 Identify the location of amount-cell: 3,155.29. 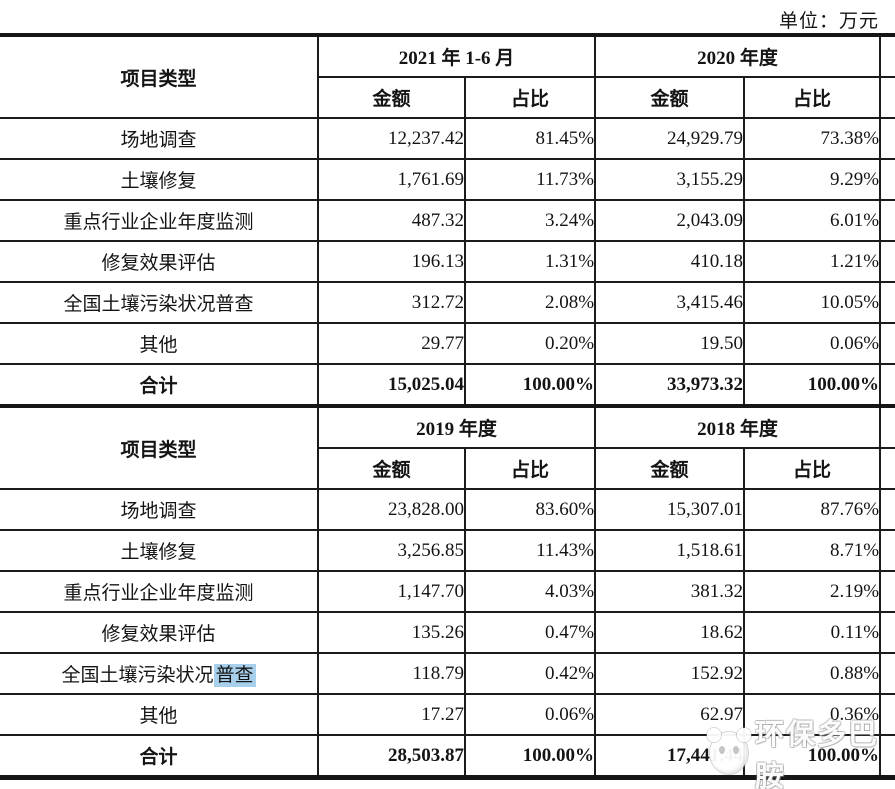
(669, 179).